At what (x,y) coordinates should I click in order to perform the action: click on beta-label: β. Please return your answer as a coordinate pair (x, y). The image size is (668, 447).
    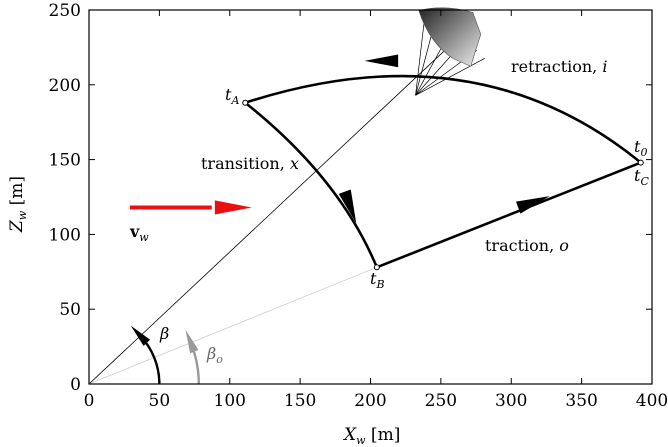
    Looking at the image, I should click on (164, 333).